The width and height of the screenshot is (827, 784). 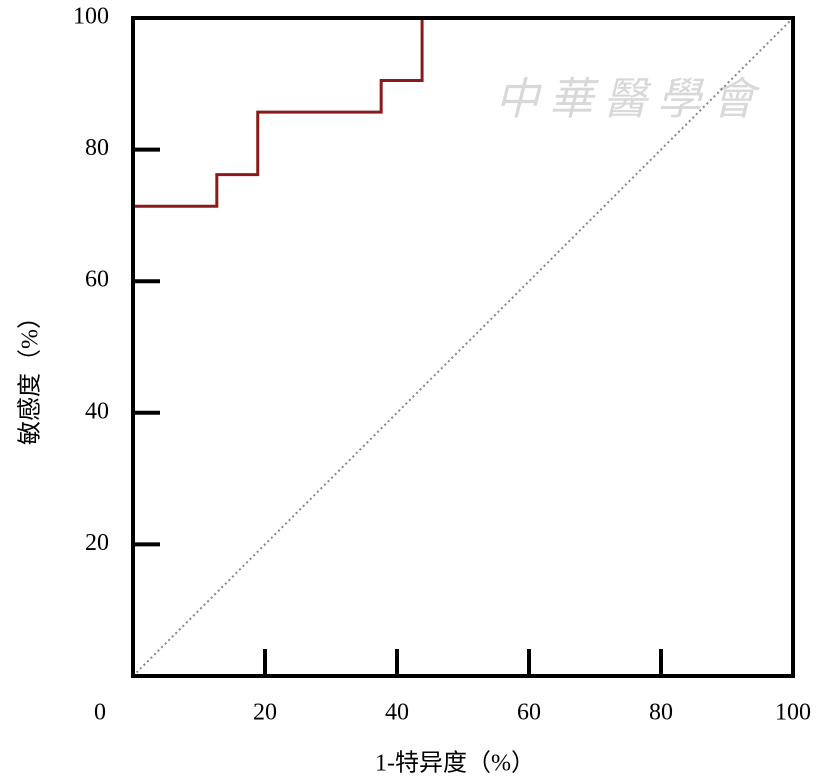 What do you see at coordinates (97, 543) in the screenshot?
I see `y-tick-label: 20` at bounding box center [97, 543].